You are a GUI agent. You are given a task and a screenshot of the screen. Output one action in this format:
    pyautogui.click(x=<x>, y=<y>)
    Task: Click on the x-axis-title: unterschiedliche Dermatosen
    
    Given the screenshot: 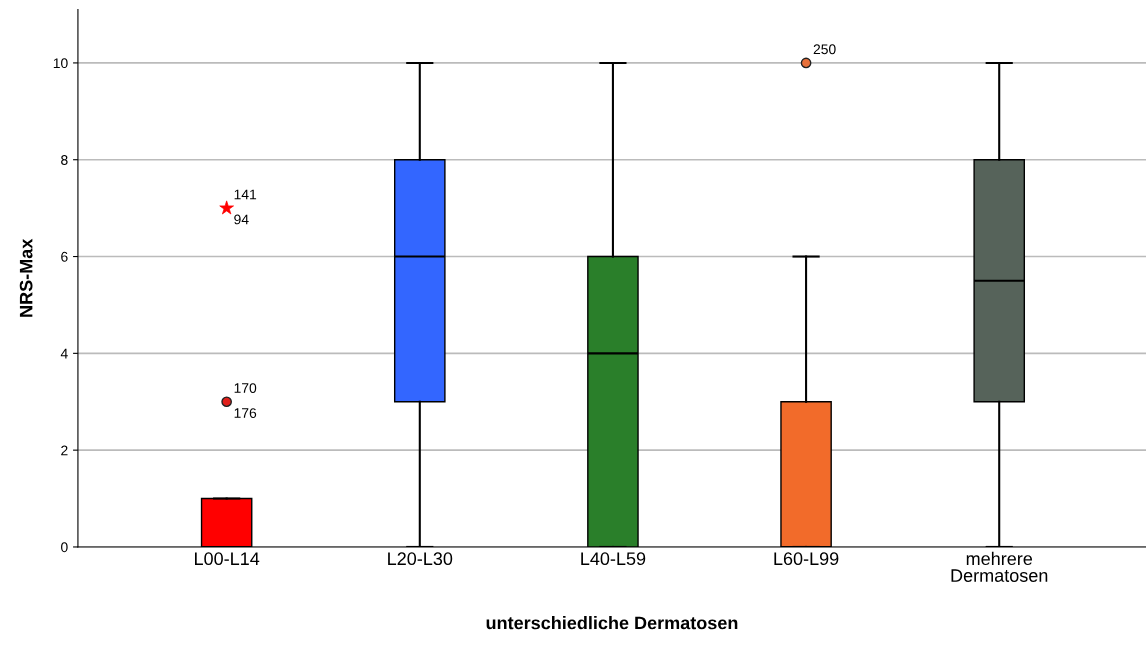 What is the action you would take?
    pyautogui.click(x=612, y=623)
    